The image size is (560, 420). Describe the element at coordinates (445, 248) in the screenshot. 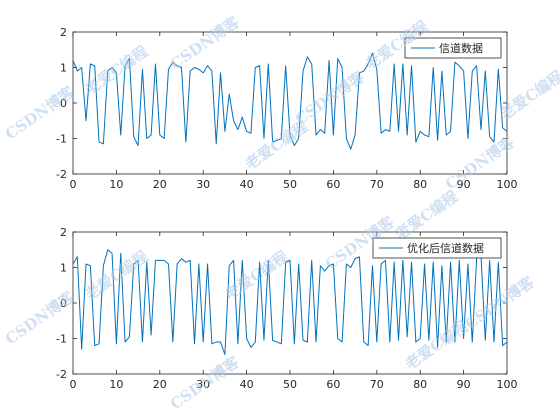

I see `legend-label: 优化后信道数据` at that location.